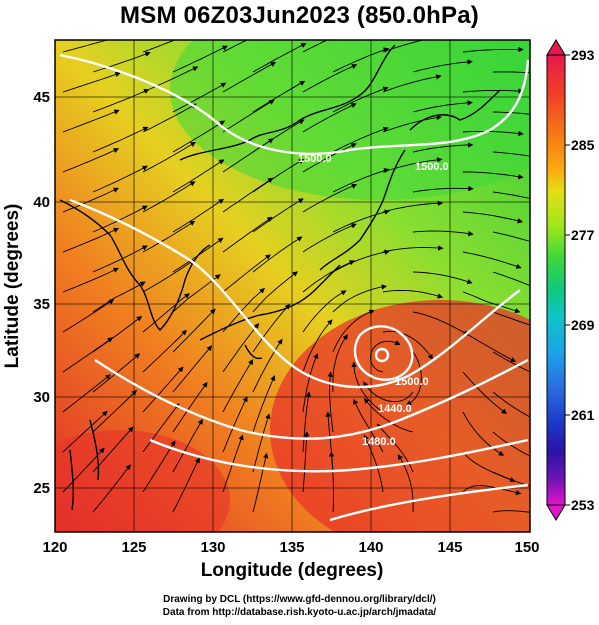 This screenshot has width=599, height=625. I want to click on x-tick-label: 135, so click(291, 547).